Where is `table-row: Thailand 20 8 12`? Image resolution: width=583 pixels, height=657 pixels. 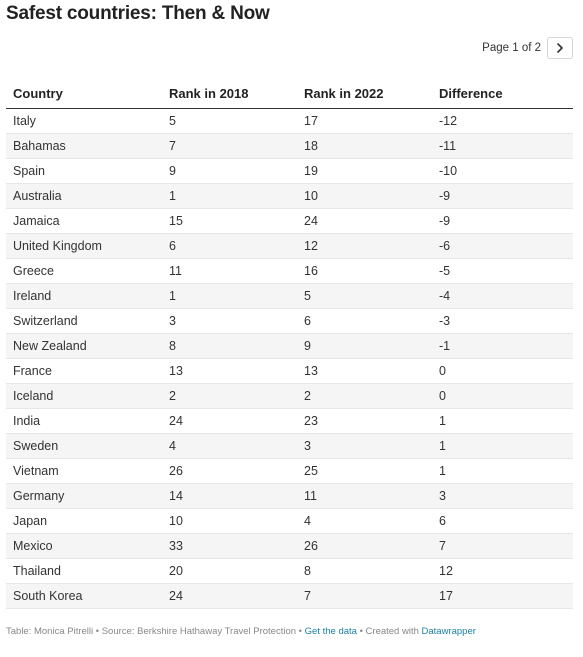
table-row: Thailand 20 8 12 is located at coordinates (289, 571).